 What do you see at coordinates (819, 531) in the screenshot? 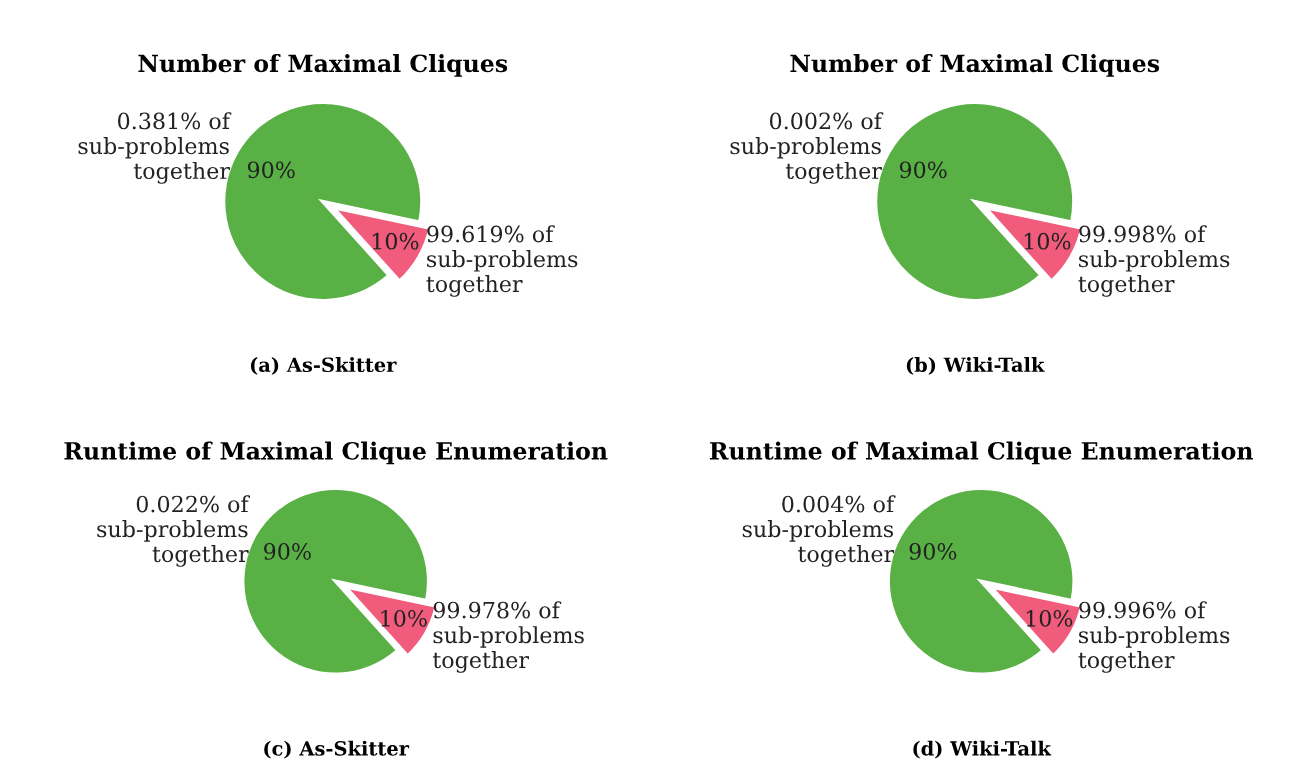
I see `slice-label: 0.004% of sub-problems together` at bounding box center [819, 531].